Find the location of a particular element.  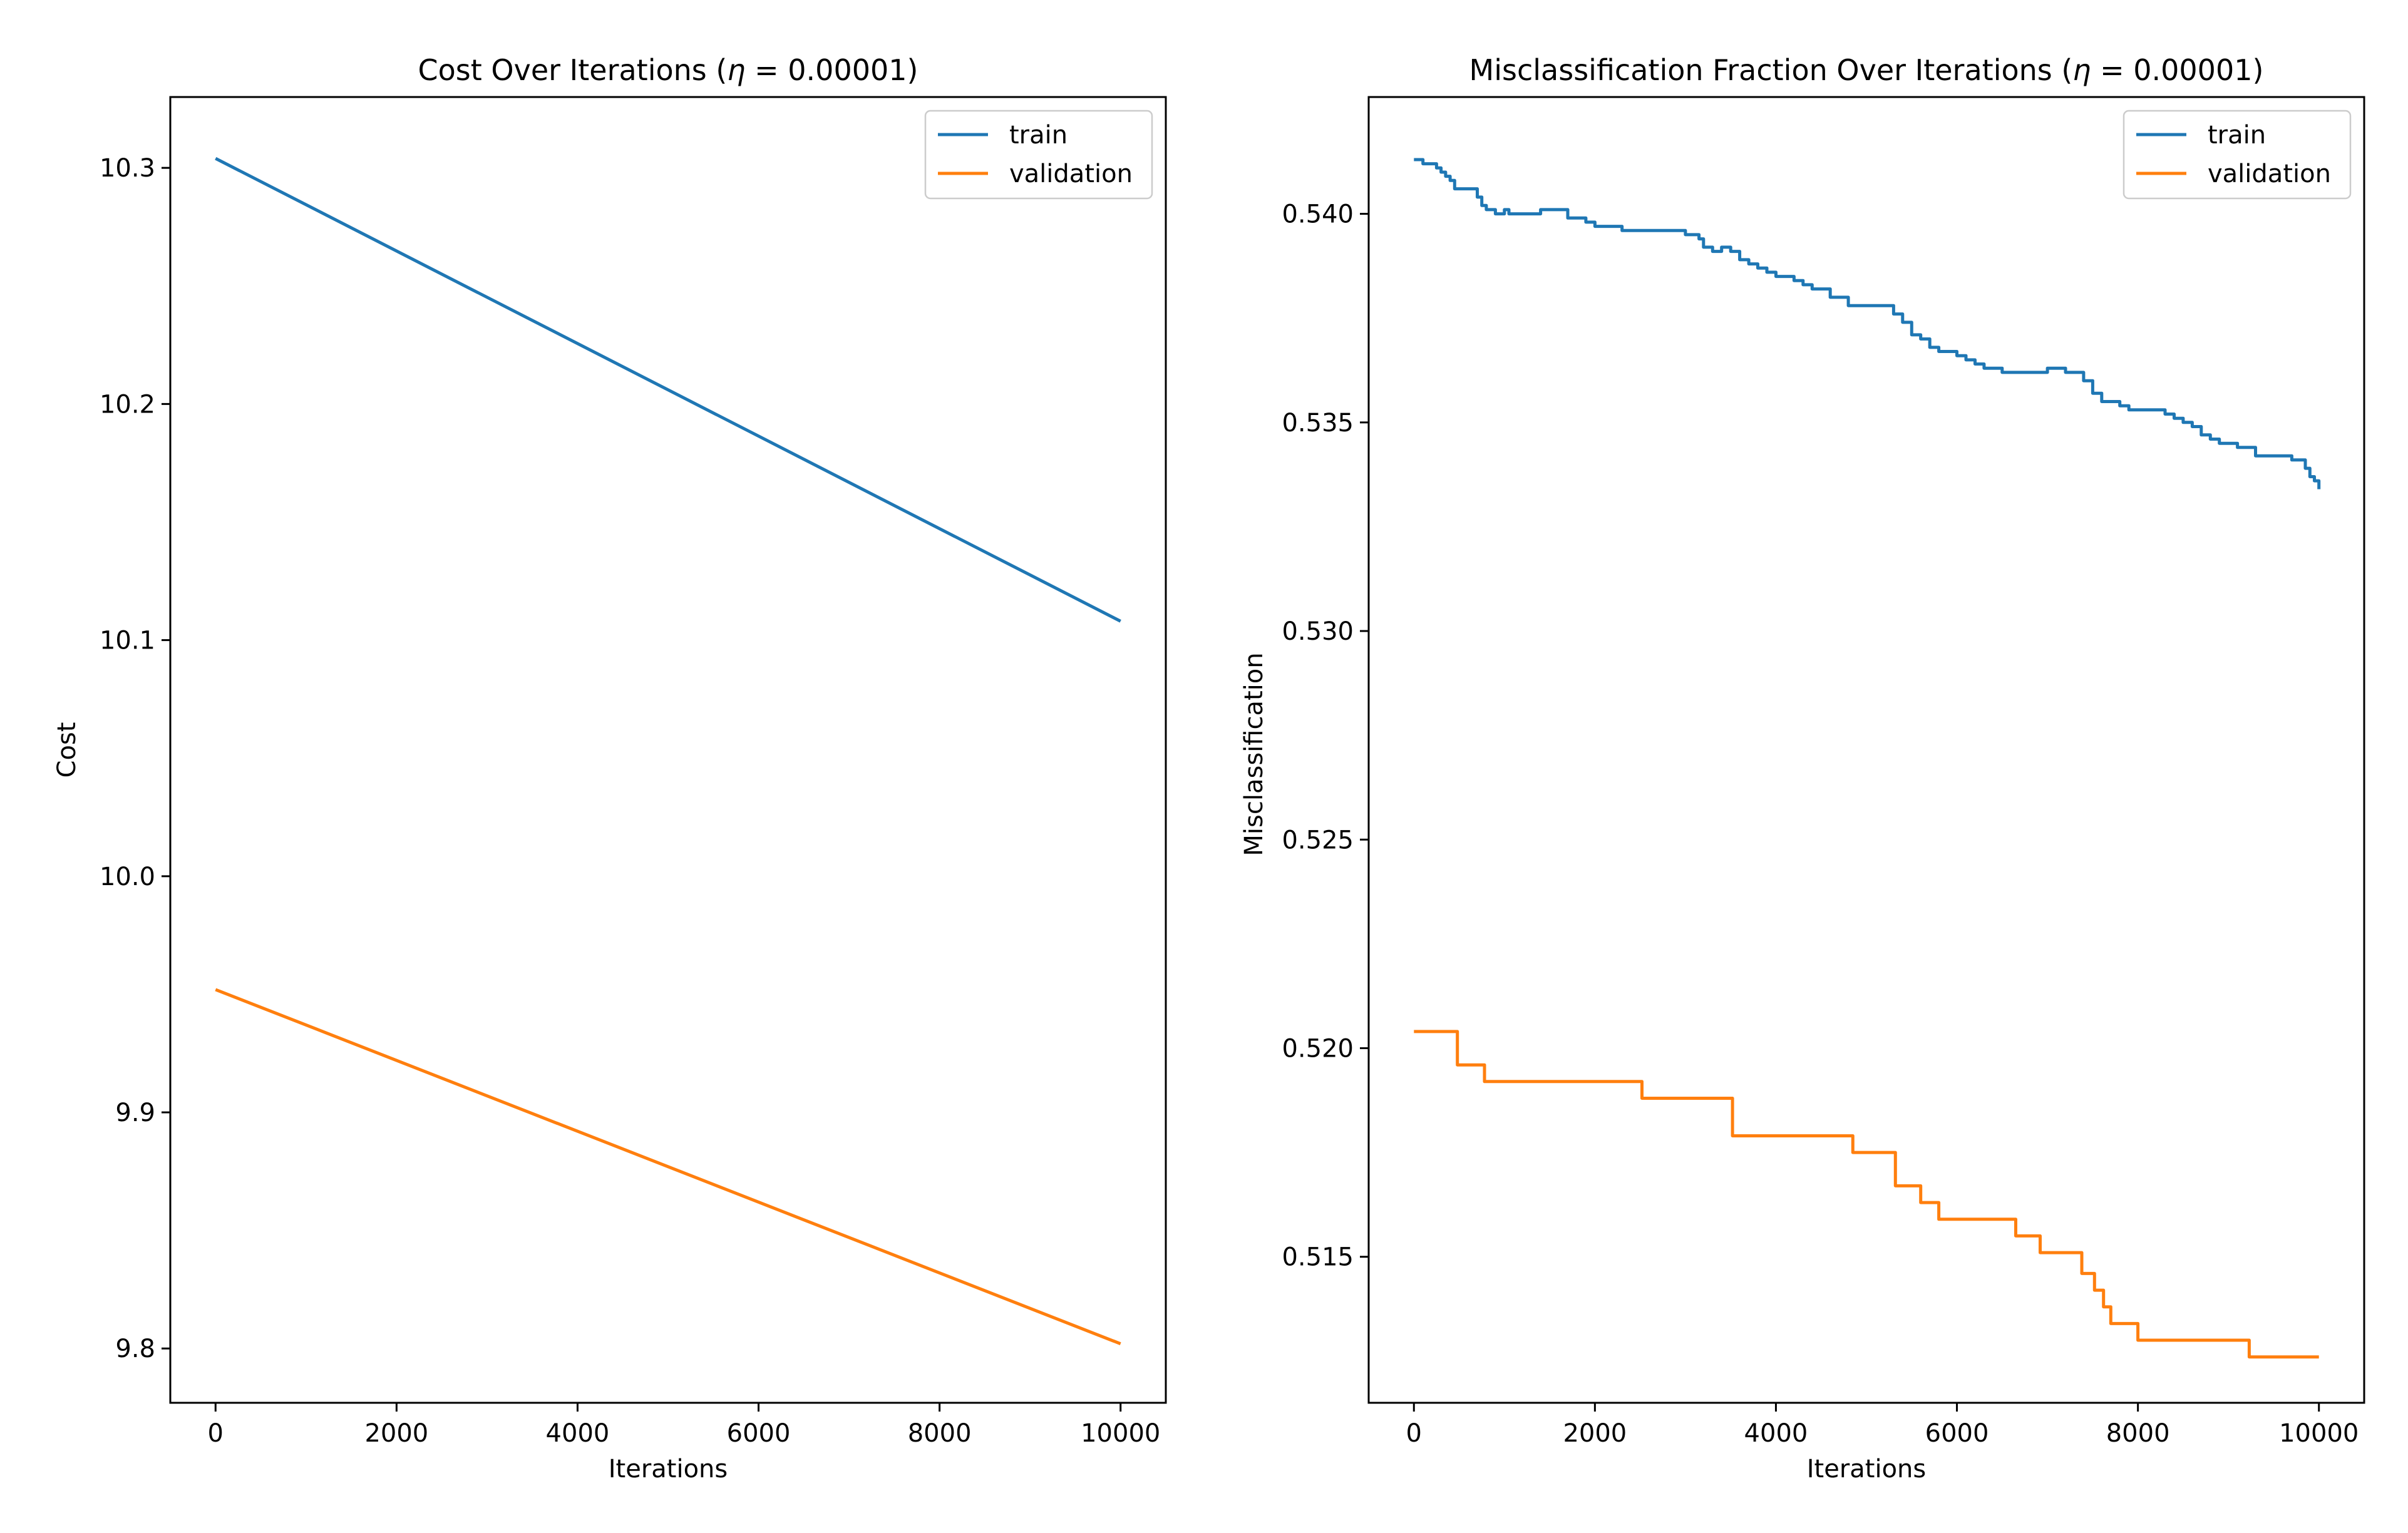

cost-x-tick-label: 10000 is located at coordinates (1120, 1433).